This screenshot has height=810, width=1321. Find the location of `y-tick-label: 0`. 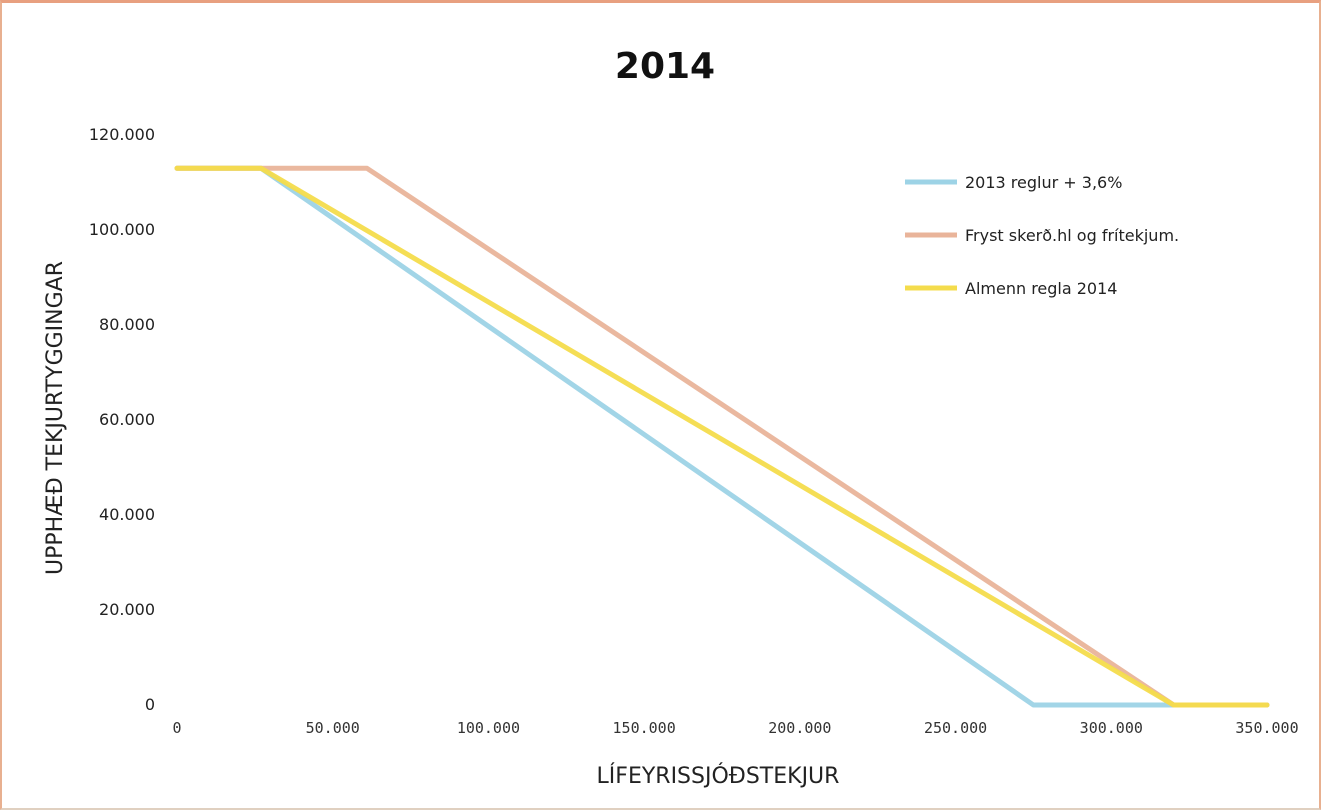

y-tick-label: 0 is located at coordinates (150, 704).